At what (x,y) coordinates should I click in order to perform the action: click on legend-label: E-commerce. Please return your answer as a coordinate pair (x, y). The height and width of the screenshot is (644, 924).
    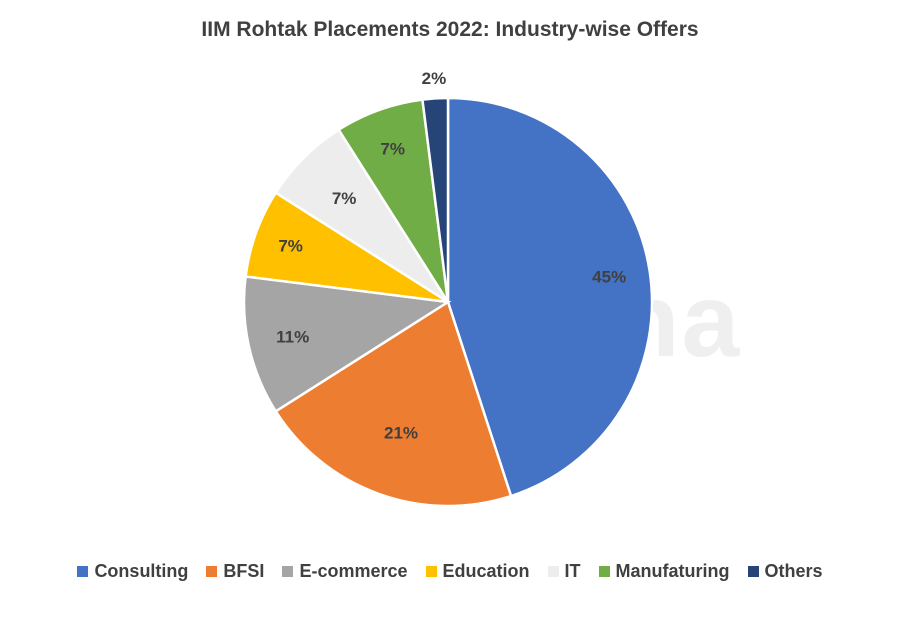
    Looking at the image, I should click on (353, 571).